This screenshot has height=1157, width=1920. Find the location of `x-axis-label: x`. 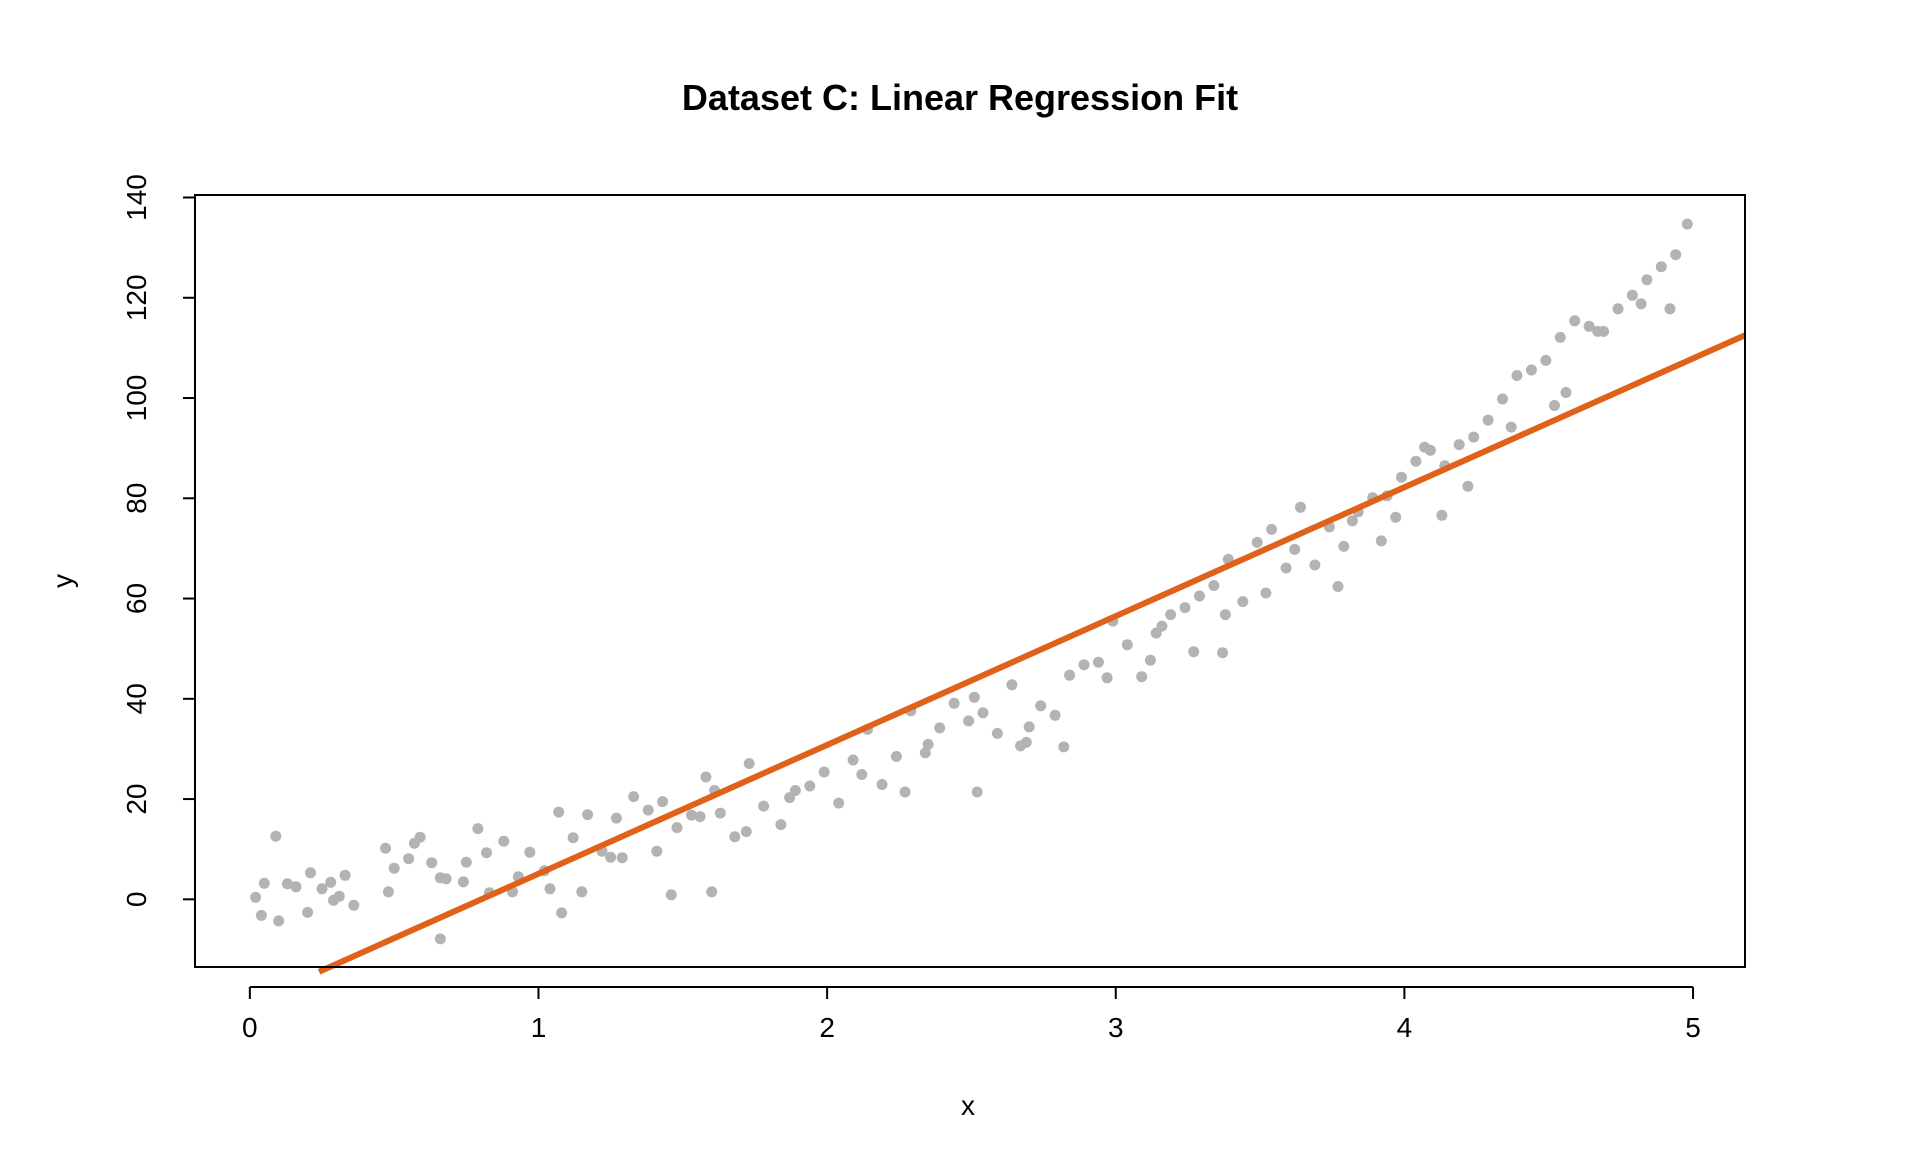

x-axis-label: x is located at coordinates (968, 1105).